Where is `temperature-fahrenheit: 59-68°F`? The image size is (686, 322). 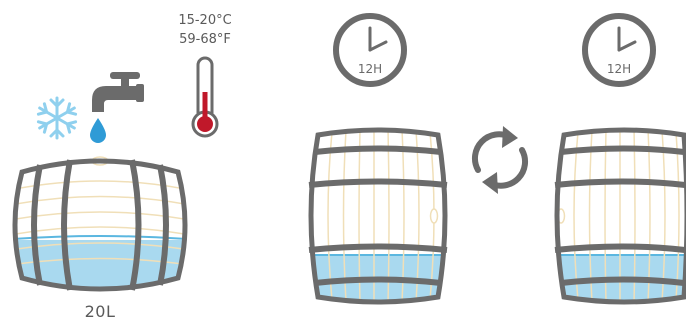
temperature-fahrenheit: 59-68°F is located at coordinates (205, 39).